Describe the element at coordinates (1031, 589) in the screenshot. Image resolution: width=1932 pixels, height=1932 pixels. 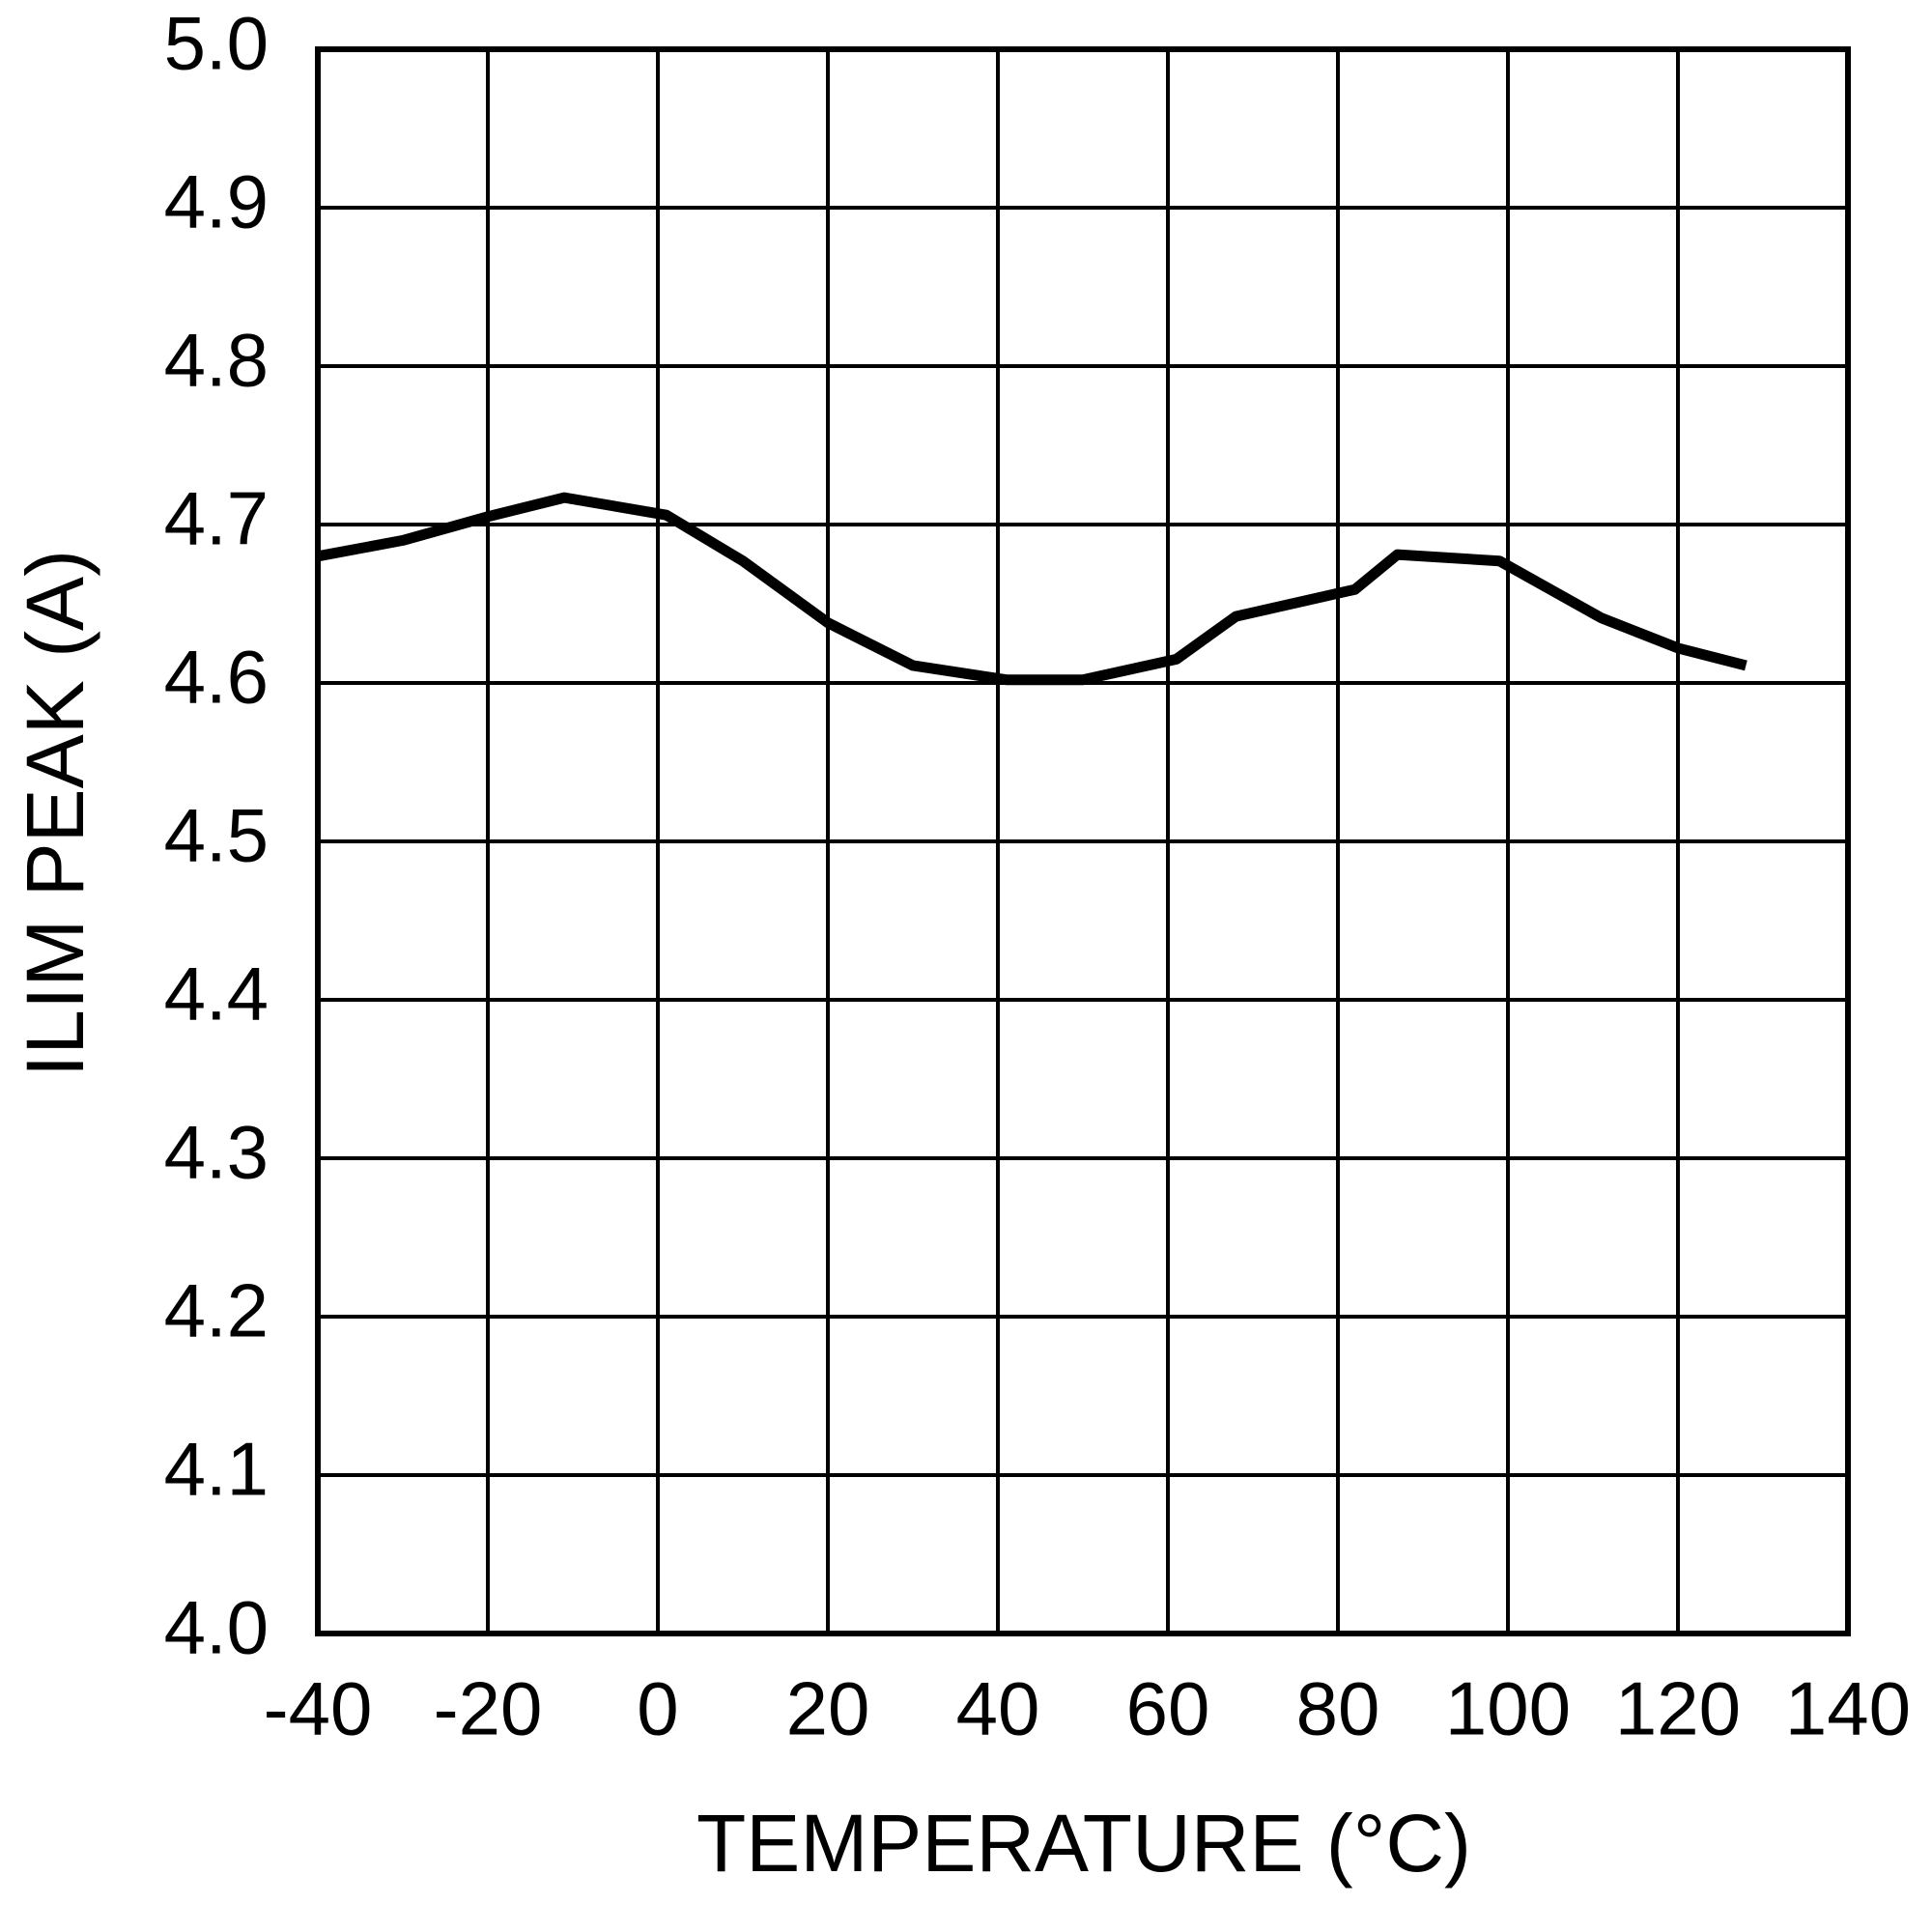
I see `data-line` at that location.